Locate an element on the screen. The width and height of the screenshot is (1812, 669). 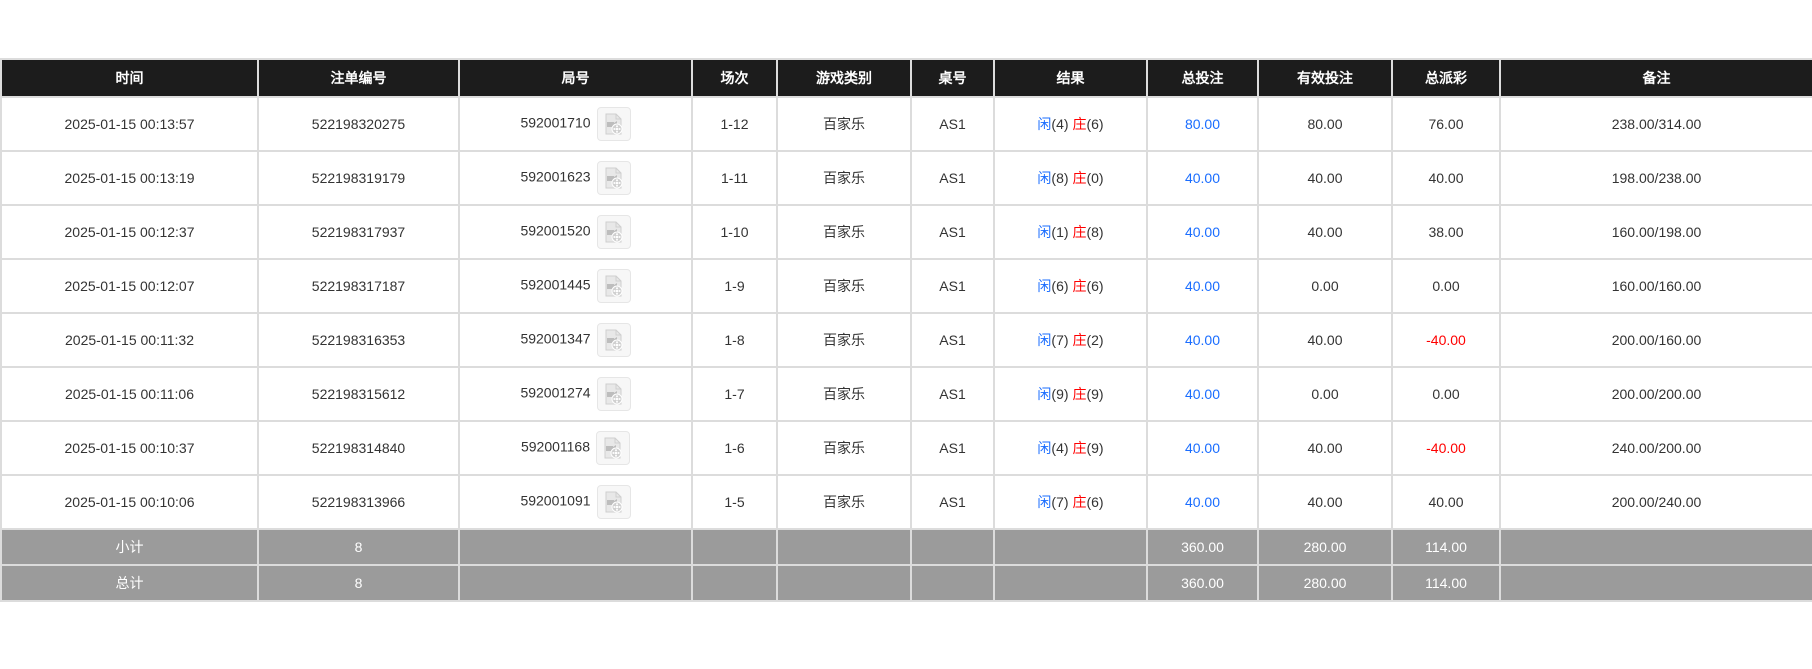
cell-round: 592001274 is located at coordinates (575, 394).